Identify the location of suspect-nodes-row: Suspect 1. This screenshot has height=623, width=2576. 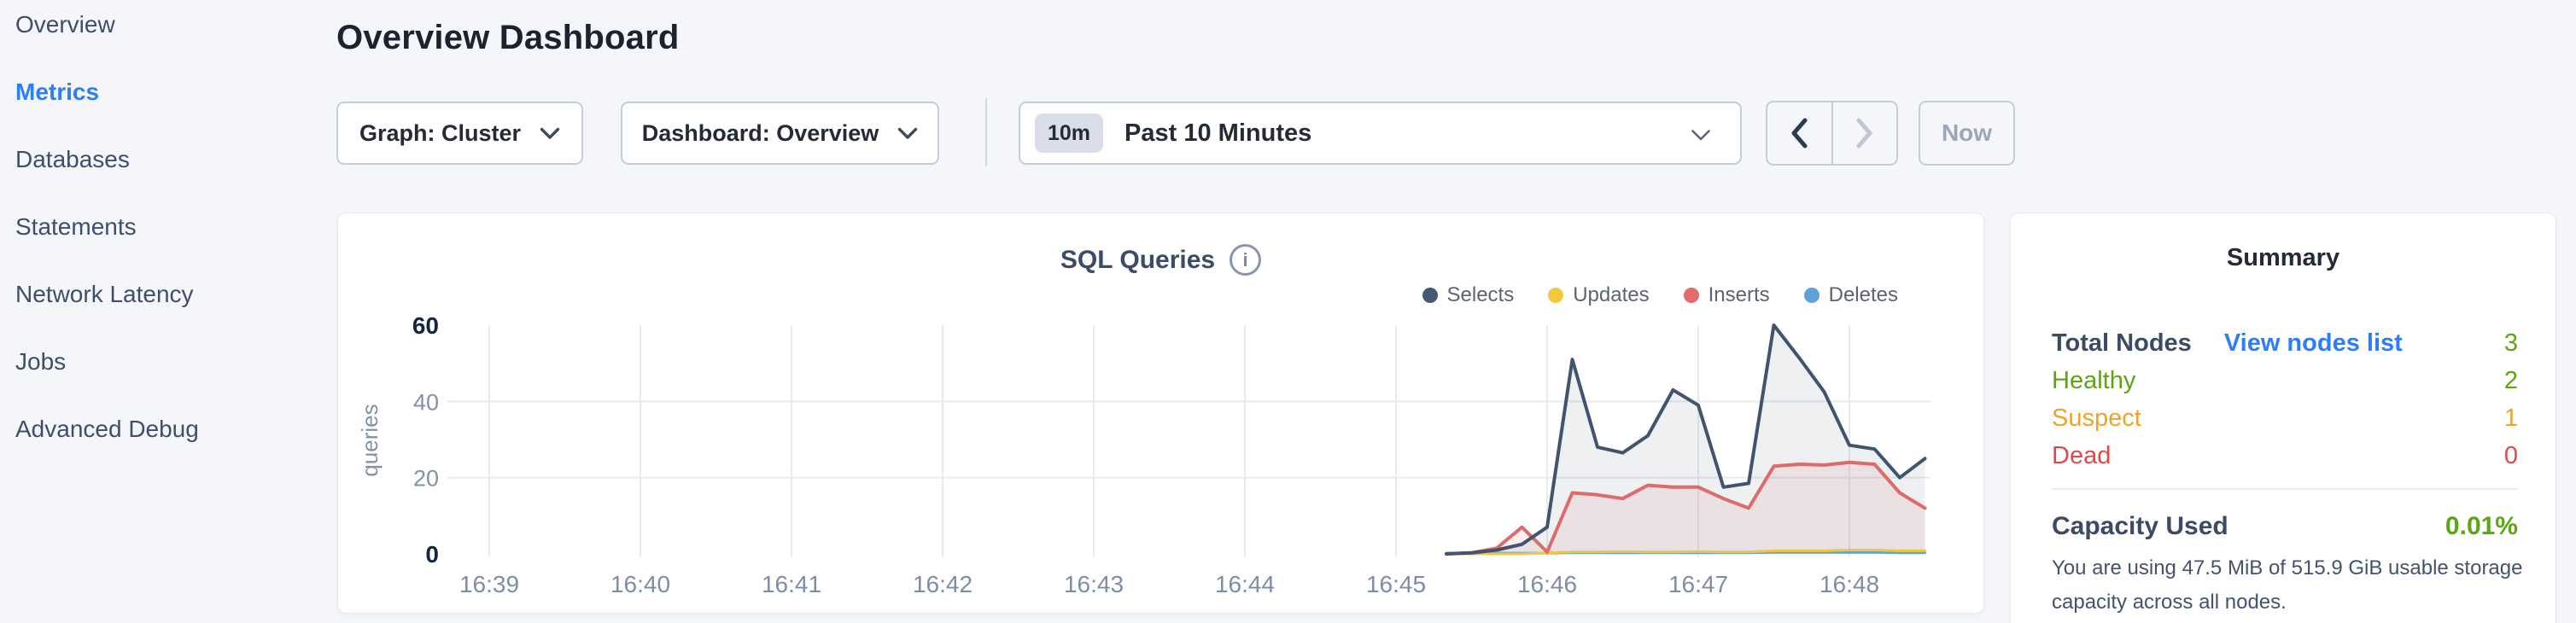
(2285, 418).